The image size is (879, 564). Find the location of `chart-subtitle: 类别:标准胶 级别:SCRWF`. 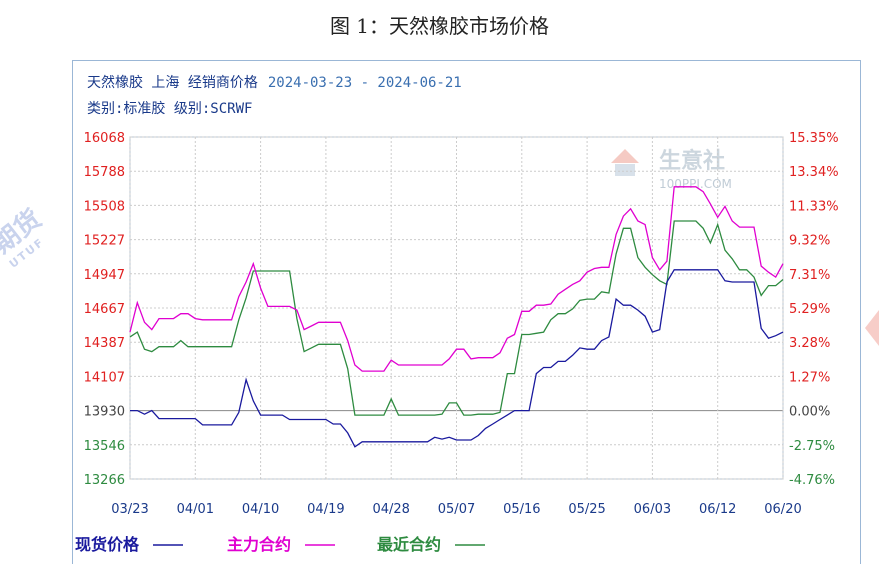

chart-subtitle: 类别:标准胶 级别:SCRWF is located at coordinates (169, 108).